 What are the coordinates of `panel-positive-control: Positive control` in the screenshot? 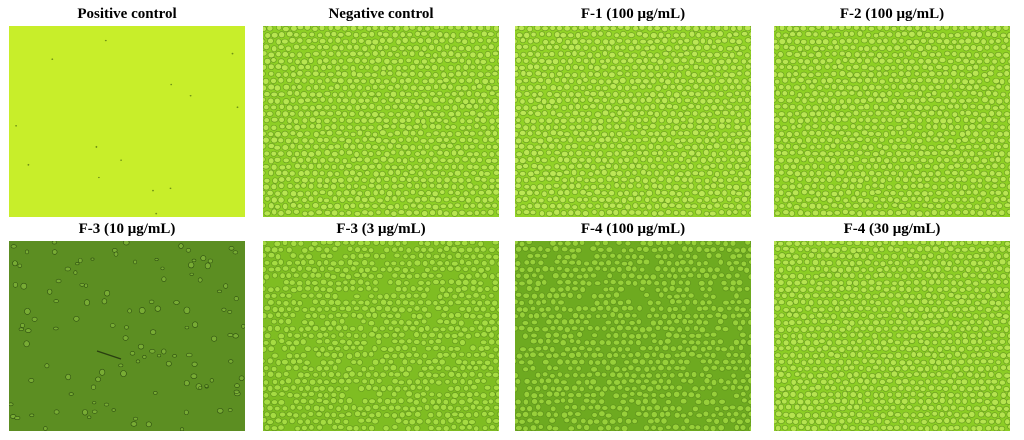 It's located at (127, 110).